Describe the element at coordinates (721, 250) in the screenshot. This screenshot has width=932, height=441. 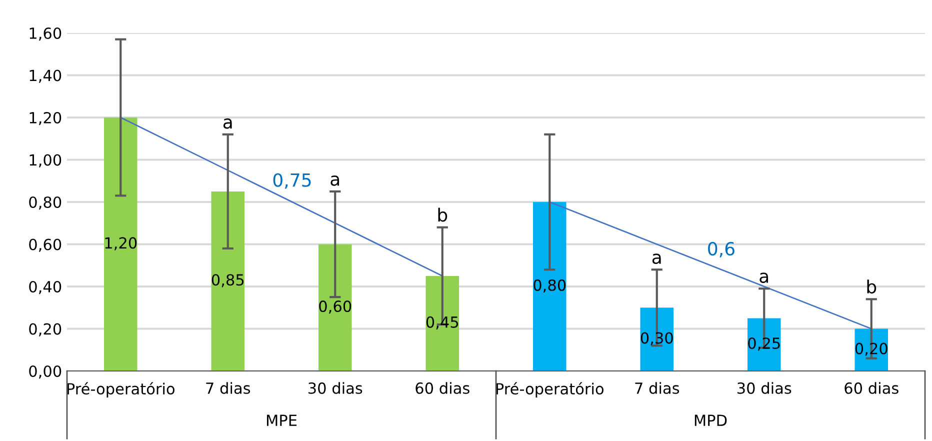
I see `series-label: 0,6` at that location.